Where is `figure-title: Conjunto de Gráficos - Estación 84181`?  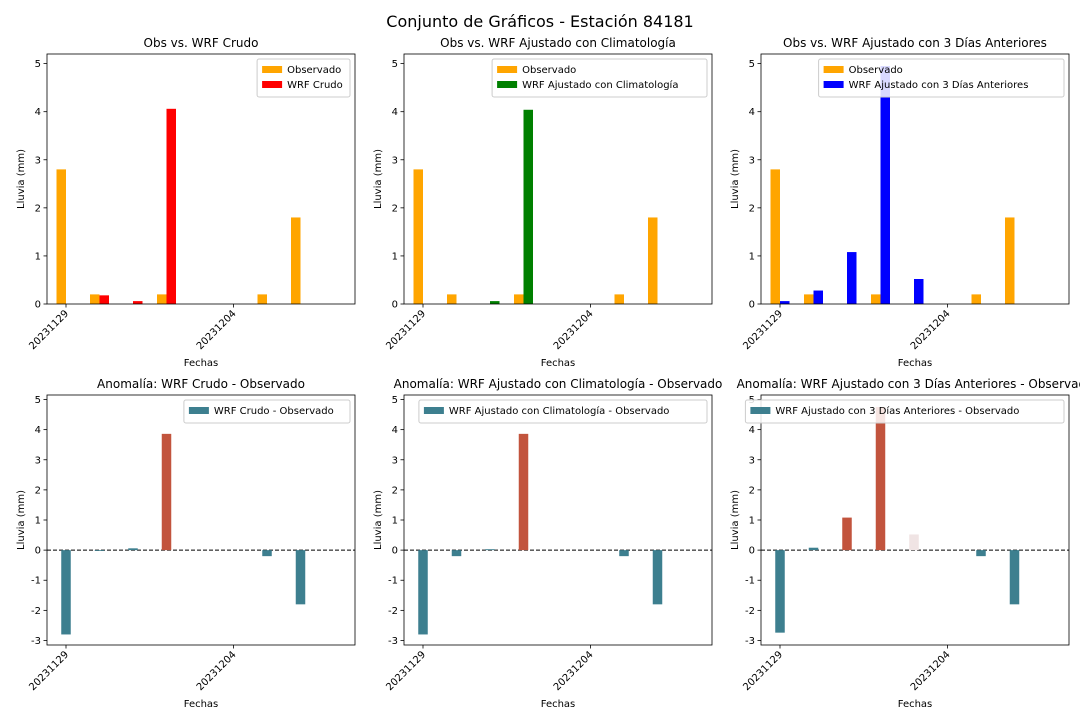
figure-title: Conjunto de Gráficos - Estación 84181 is located at coordinates (539, 21).